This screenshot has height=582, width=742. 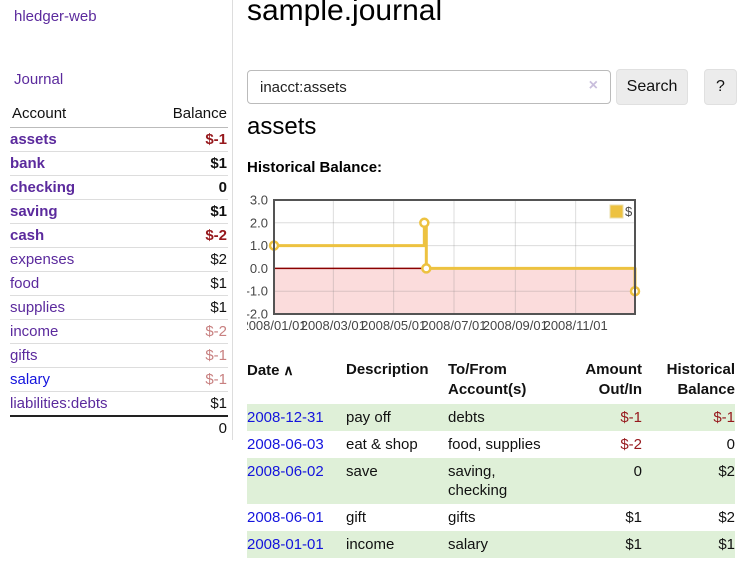 I want to click on account-row: income $-2, so click(x=119, y=331).